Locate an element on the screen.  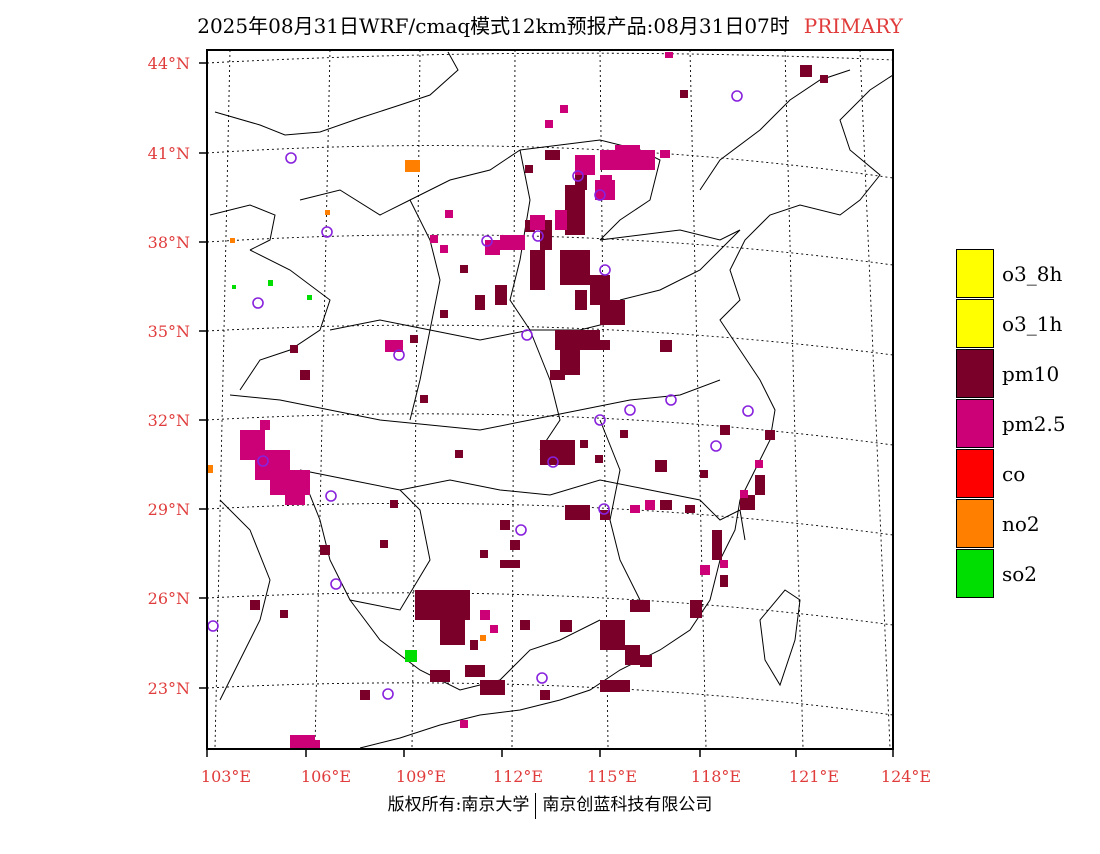
lon-label: 121°E is located at coordinates (814, 776).